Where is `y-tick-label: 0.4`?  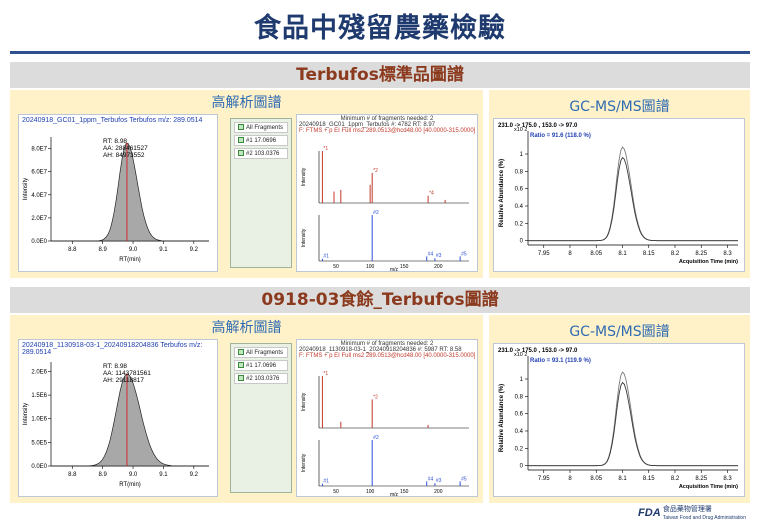
y-tick-label: 0.4 is located at coordinates (519, 207).